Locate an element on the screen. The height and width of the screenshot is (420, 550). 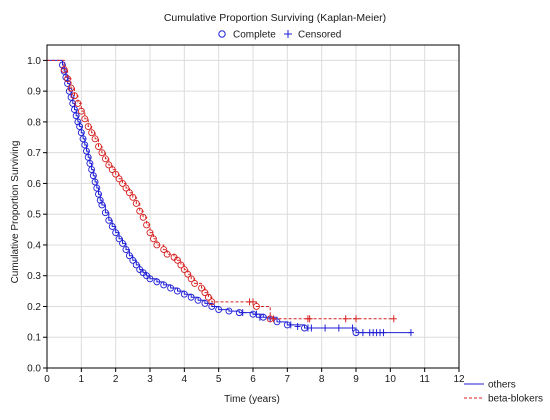
y-tick-label: 0.3 is located at coordinates (34, 276).